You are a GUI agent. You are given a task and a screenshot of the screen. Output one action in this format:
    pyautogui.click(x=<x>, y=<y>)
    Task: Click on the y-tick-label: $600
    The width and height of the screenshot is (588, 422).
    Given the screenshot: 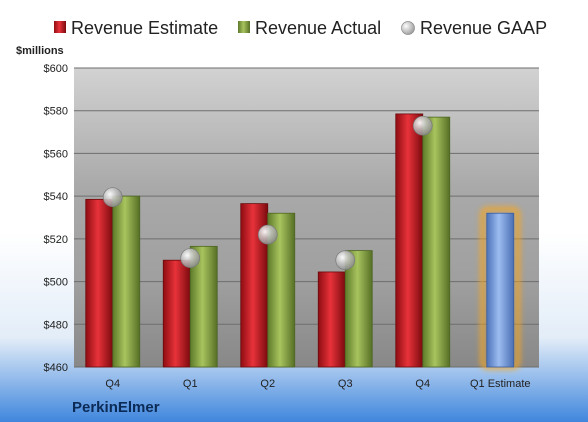 What is the action you would take?
    pyautogui.click(x=56, y=69)
    